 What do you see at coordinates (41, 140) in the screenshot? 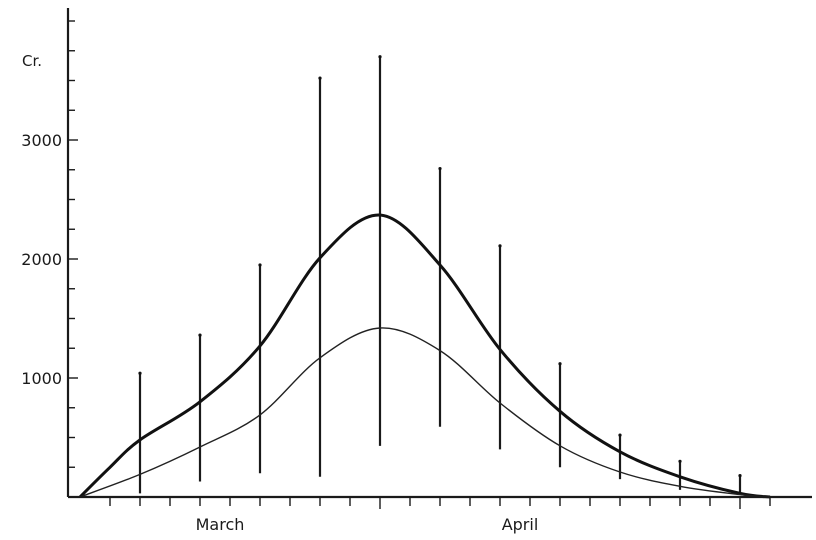
I see `y-tick-label: 3000` at bounding box center [41, 140].